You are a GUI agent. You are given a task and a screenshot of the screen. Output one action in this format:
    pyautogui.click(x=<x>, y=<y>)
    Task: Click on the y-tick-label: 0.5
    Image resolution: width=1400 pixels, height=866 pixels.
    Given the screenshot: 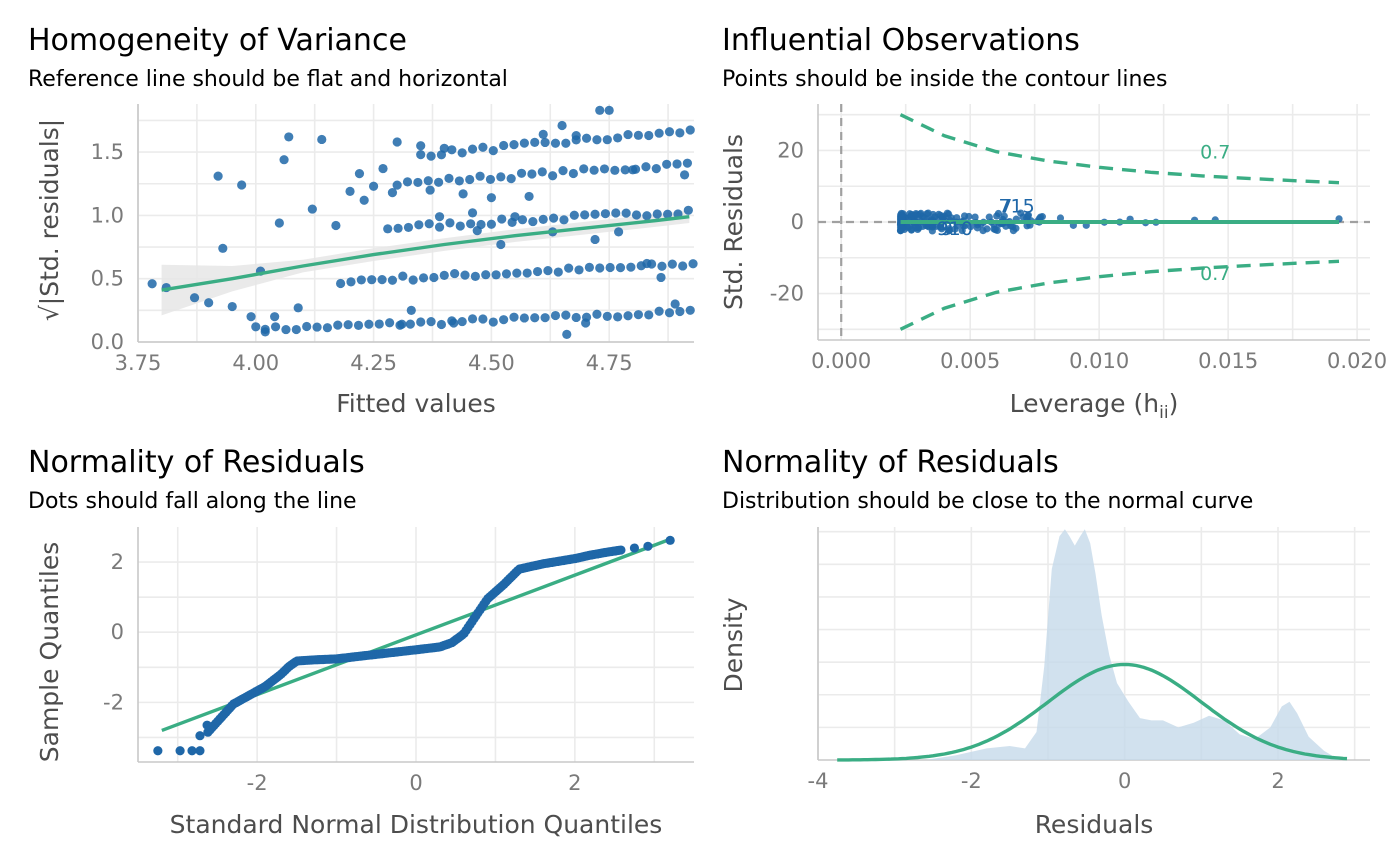 What is the action you would take?
    pyautogui.click(x=107, y=279)
    